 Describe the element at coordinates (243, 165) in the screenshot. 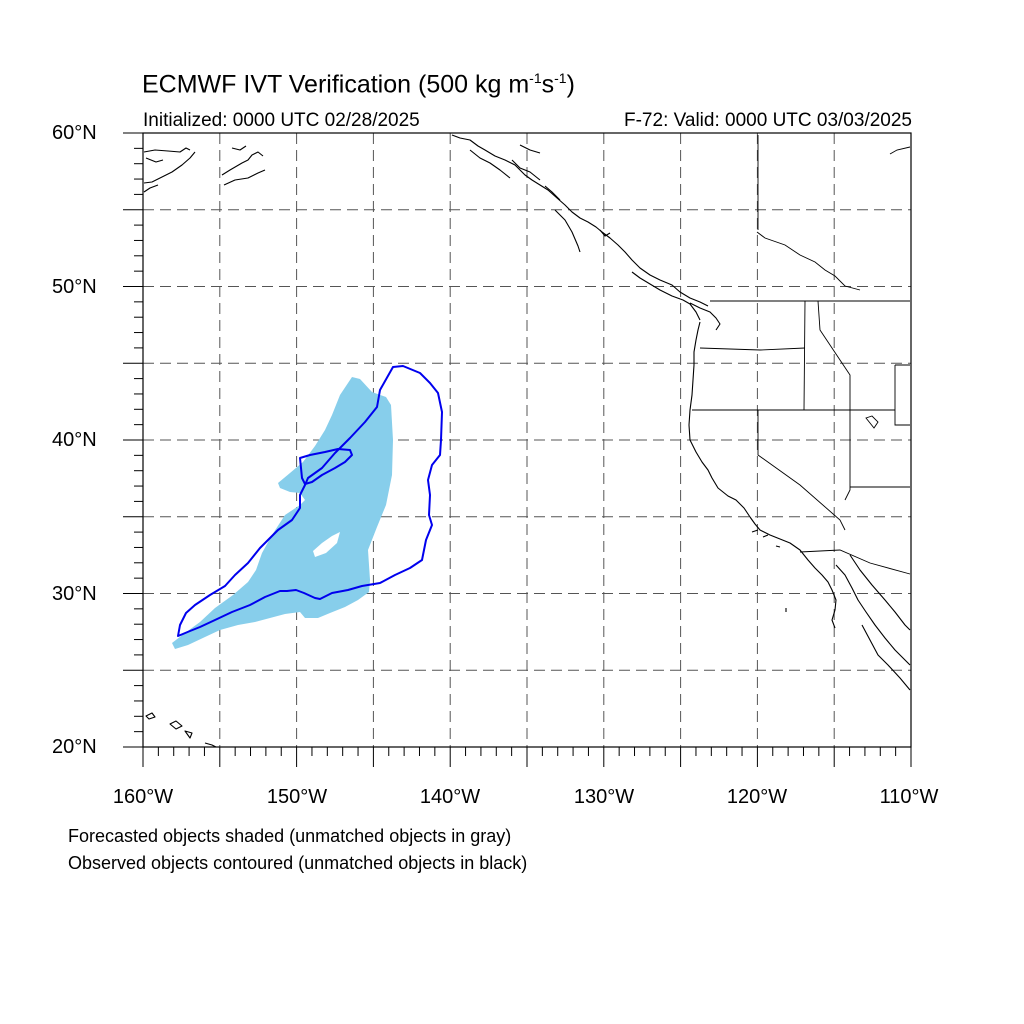

I see `alaska-kenai-coast` at that location.